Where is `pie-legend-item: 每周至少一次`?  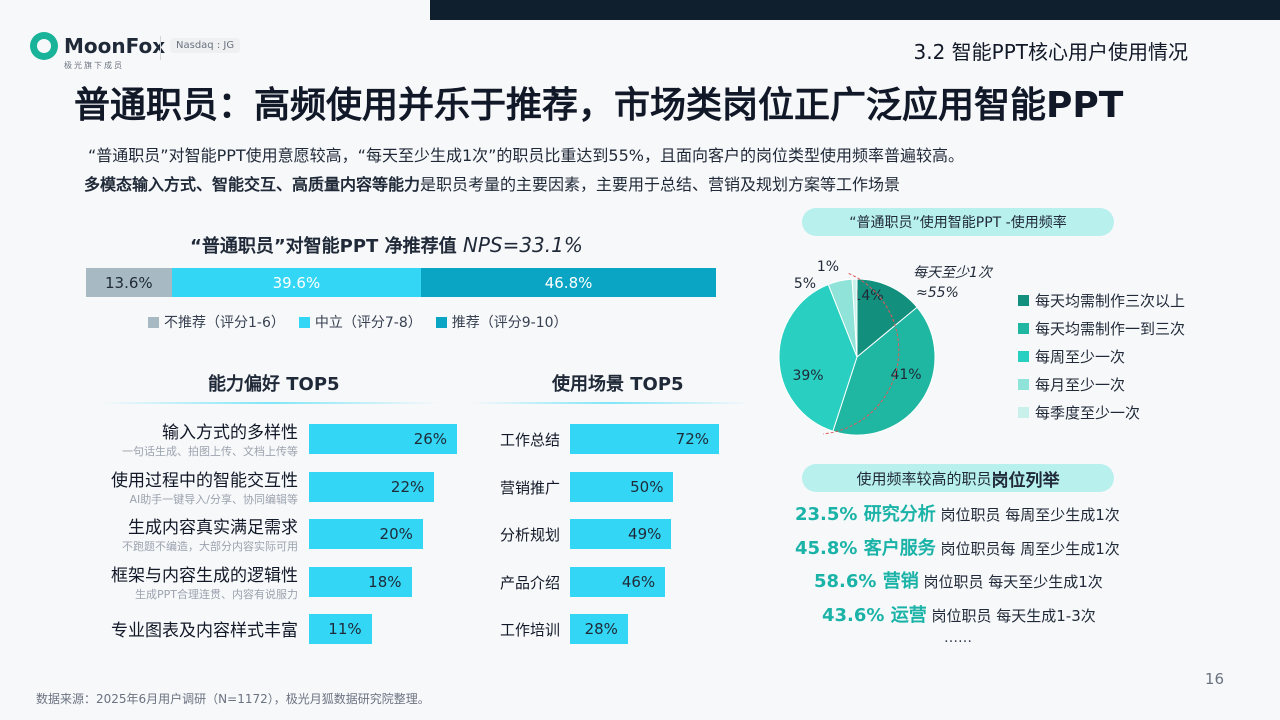
pie-legend-item: 每周至少一次 is located at coordinates (1101, 356).